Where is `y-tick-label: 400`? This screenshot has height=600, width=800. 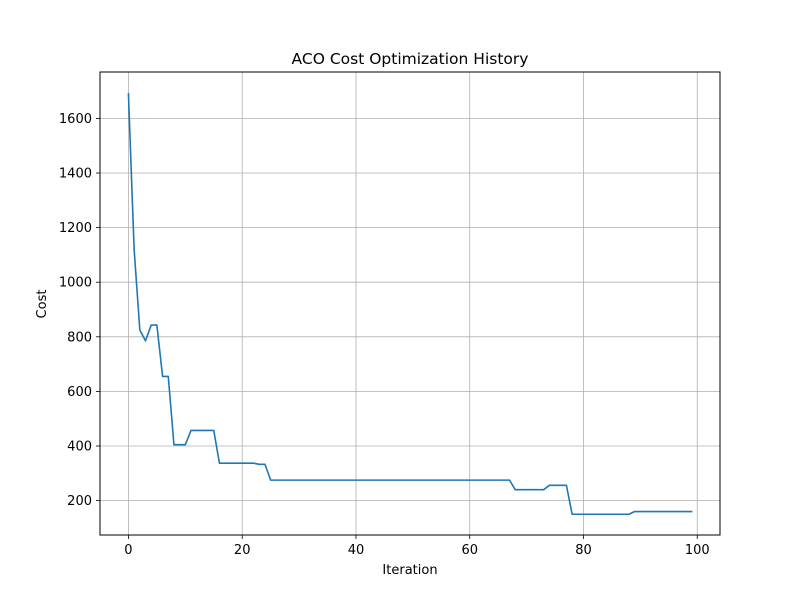
y-tick-label: 400 is located at coordinates (79, 447).